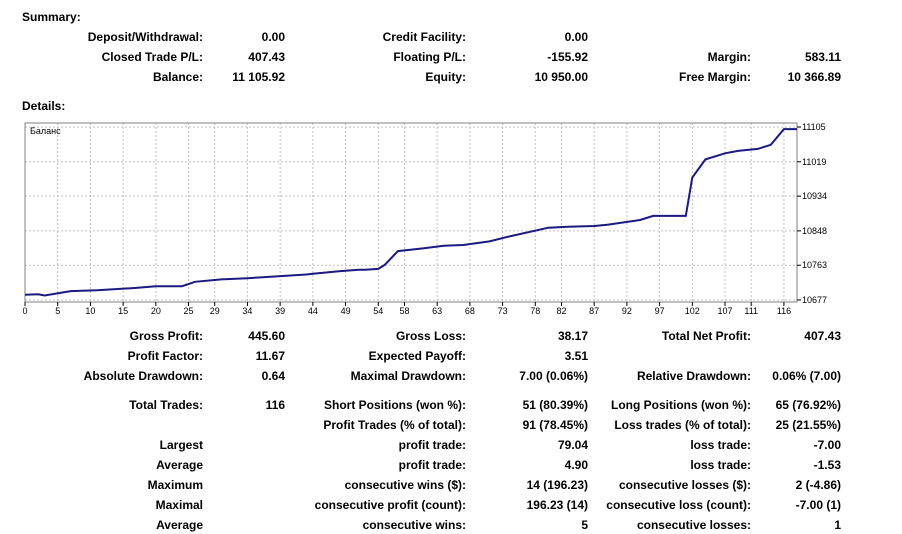  Describe the element at coordinates (179, 465) in the screenshot. I see `average-label: Average` at that location.